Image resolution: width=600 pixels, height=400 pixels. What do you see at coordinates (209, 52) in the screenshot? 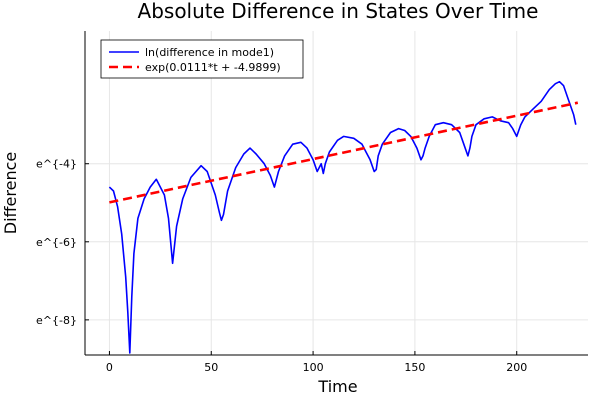
I see `legend-label: ln(difference in mode1)` at bounding box center [209, 52].